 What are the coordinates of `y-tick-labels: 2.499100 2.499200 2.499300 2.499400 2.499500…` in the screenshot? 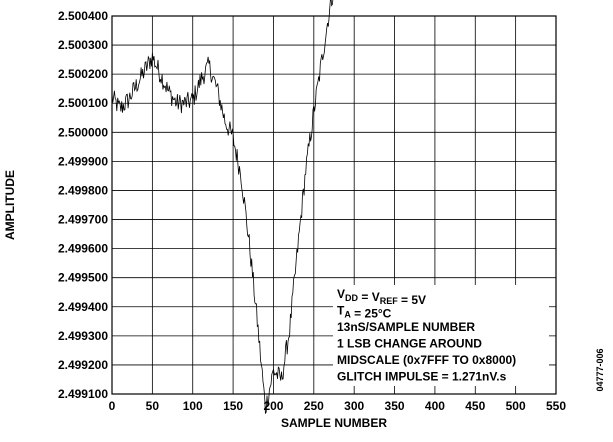 It's located at (83, 205).